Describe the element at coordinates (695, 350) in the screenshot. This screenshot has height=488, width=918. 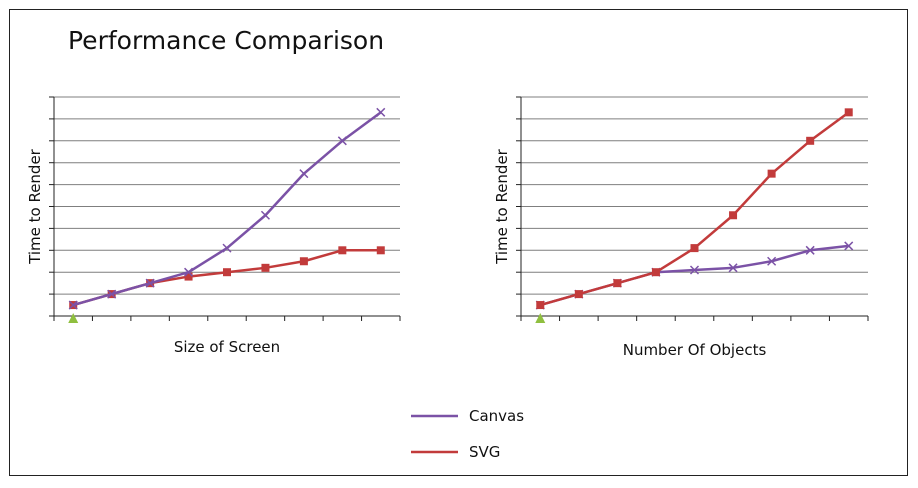
I see `x-axis-title: Number Of Objects` at that location.